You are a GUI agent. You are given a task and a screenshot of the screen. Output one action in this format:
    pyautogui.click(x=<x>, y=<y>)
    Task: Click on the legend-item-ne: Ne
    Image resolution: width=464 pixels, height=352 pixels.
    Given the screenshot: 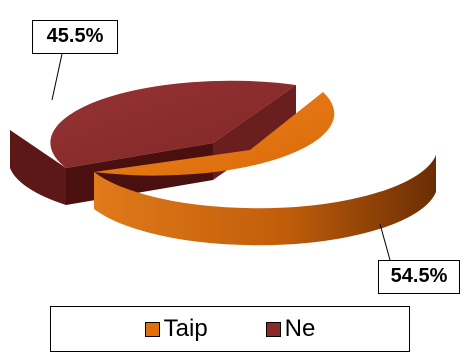 What is the action you would take?
    pyautogui.click(x=290, y=329)
    